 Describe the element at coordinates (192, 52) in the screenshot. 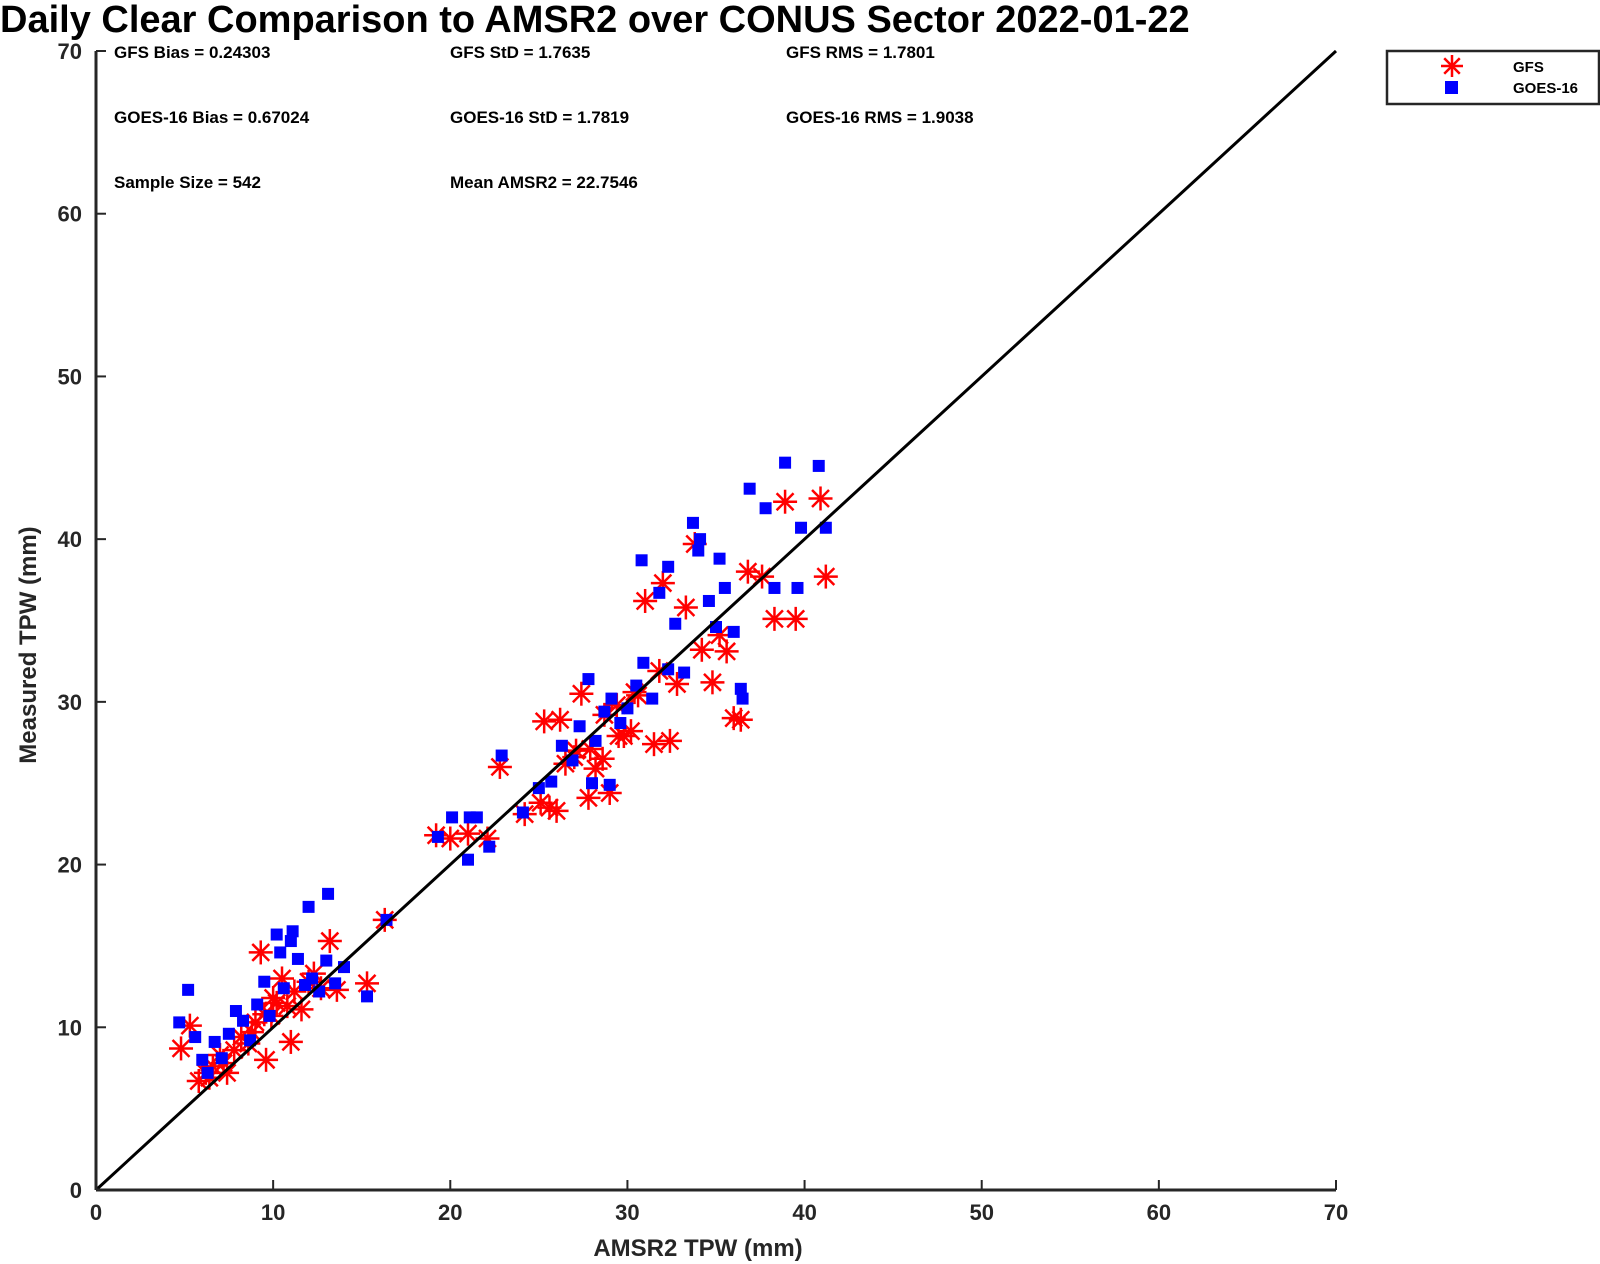

I see `stat-gfs-bias: GFS Bias = 0.24303` at that location.